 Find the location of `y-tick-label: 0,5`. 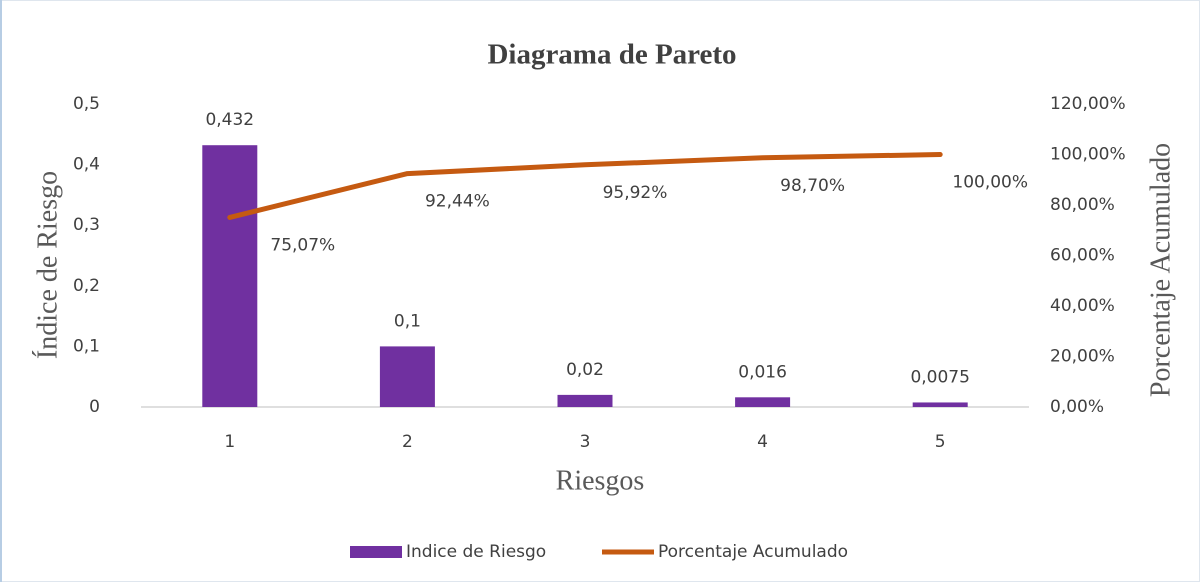

y-tick-label: 0,5 is located at coordinates (86, 104).